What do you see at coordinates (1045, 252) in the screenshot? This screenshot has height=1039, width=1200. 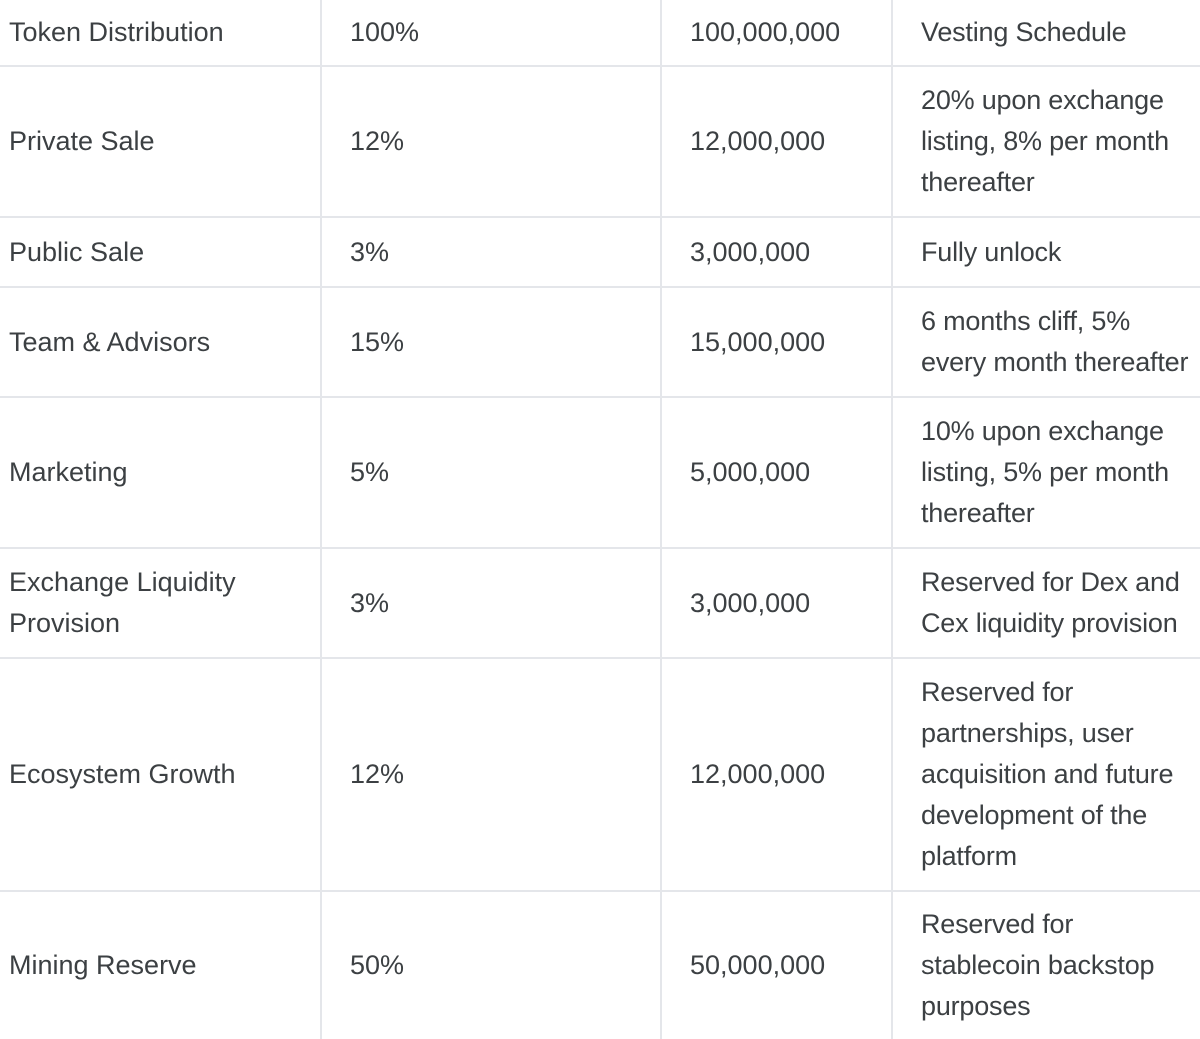 I see `vesting-cell: Fully unlock` at bounding box center [1045, 252].